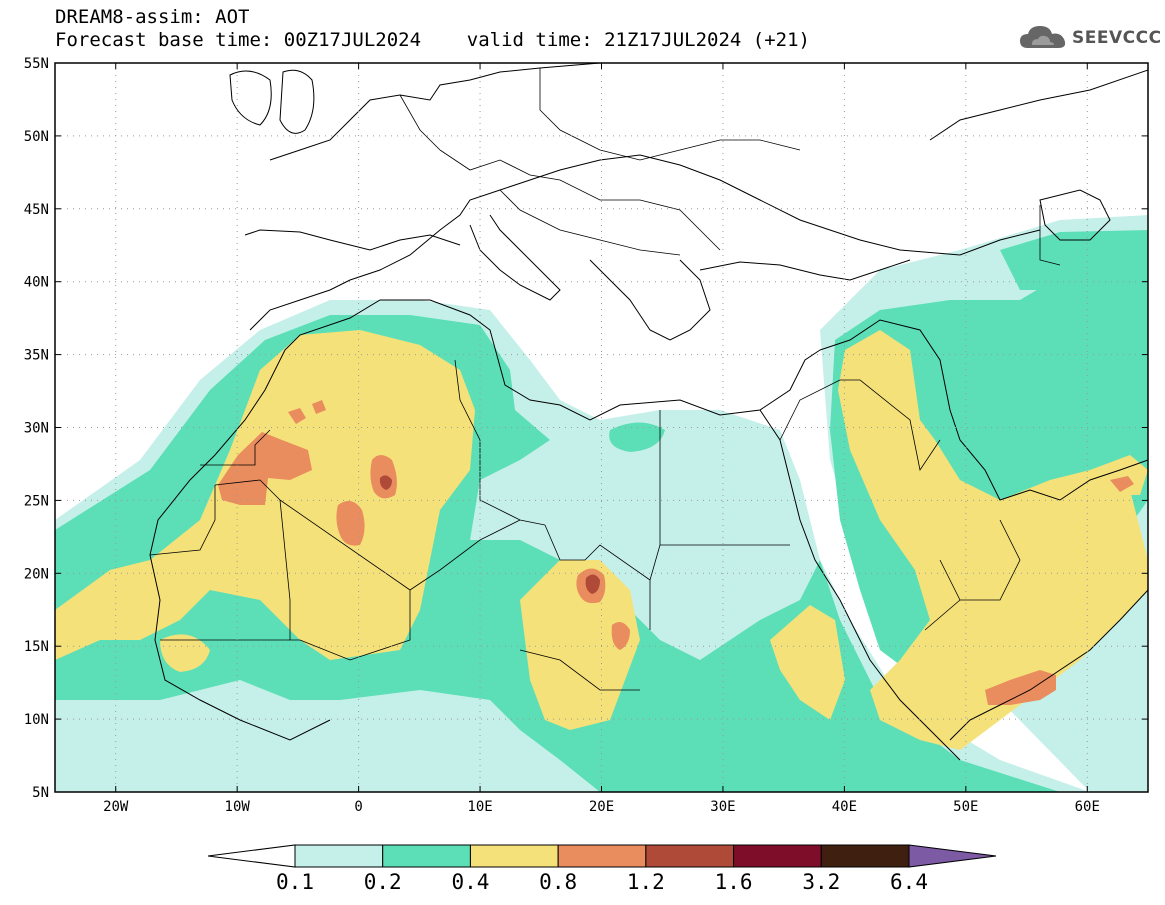 This screenshot has width=1165, height=905. I want to click on colorbar-label: 0.8, so click(558, 882).